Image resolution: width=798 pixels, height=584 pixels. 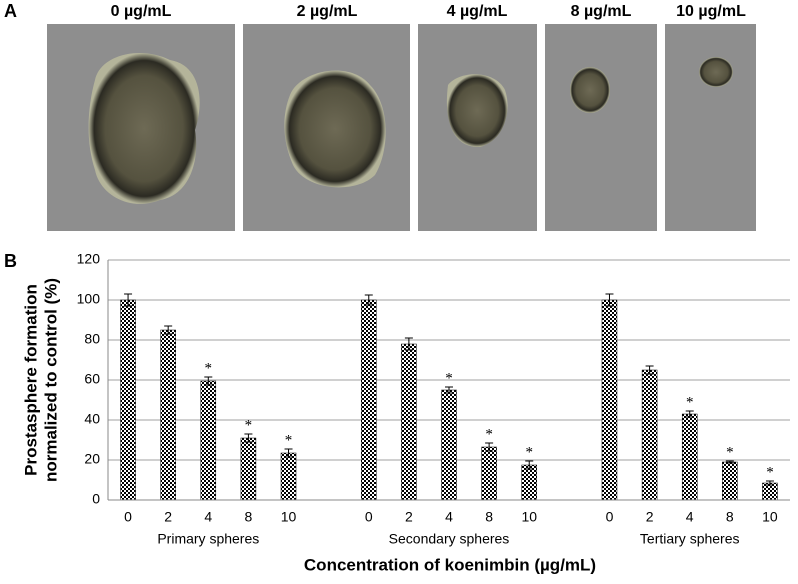 I want to click on group-label: Secondary spheres, so click(x=449, y=539).